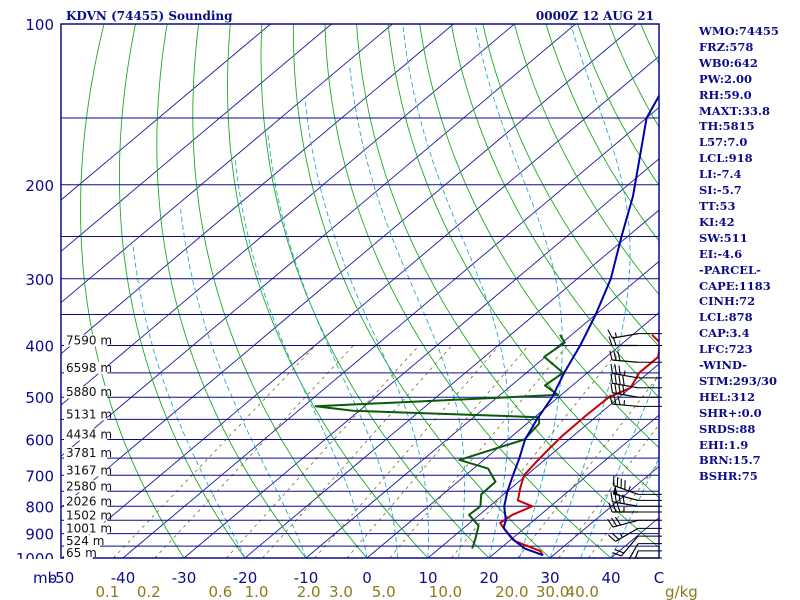 This screenshot has height=600, width=800. What do you see at coordinates (39, 507) in the screenshot?
I see `pressure-label: 800` at bounding box center [39, 507].